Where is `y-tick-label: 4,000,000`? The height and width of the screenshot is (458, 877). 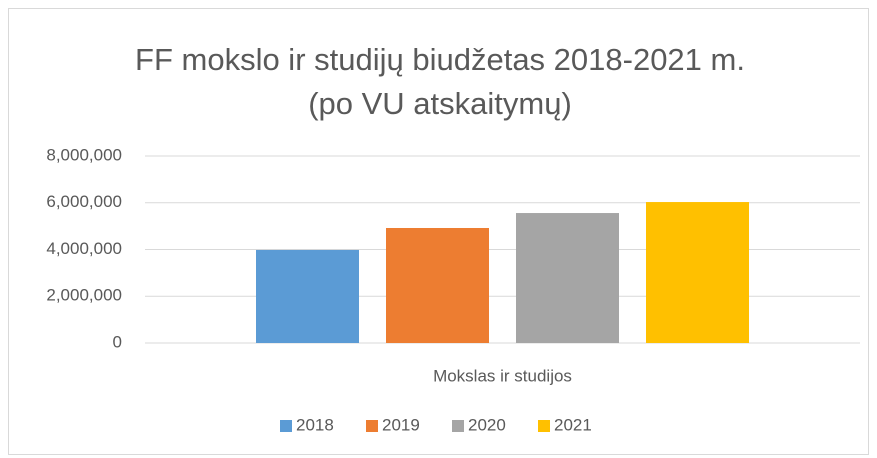
y-tick-label: 4,000,000 is located at coordinates (84, 248).